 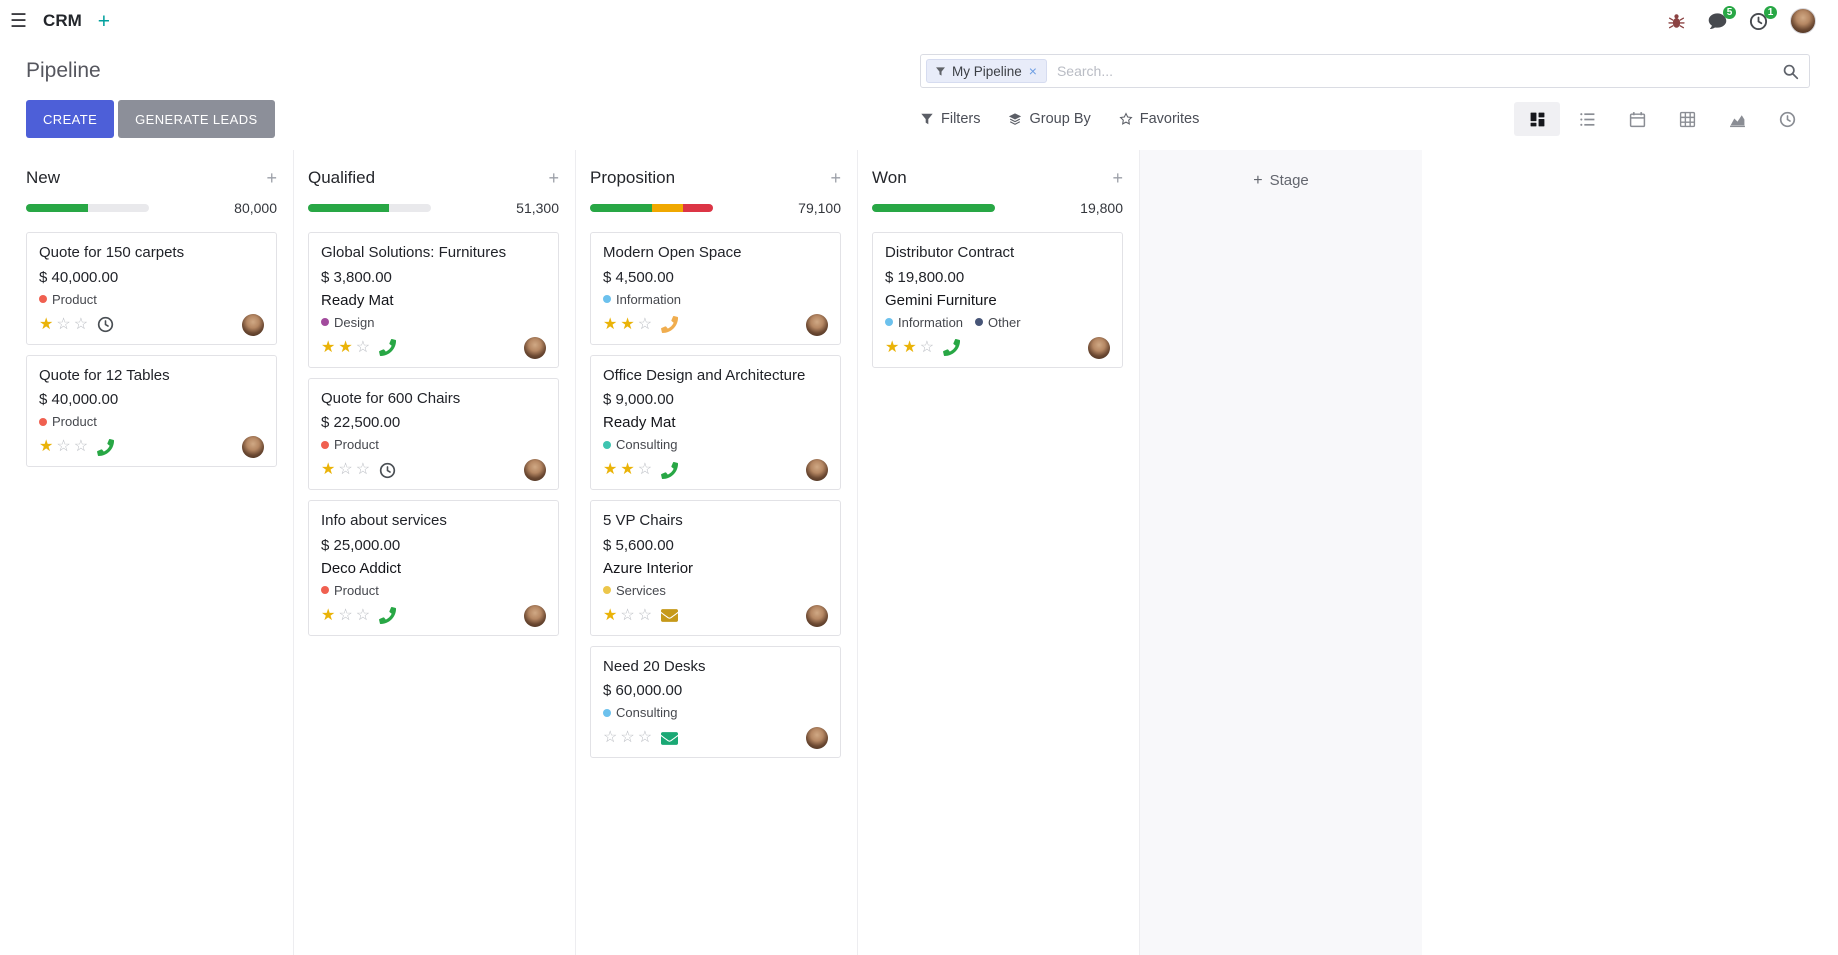 What do you see at coordinates (1803, 21) in the screenshot?
I see `user-menu-avatar` at bounding box center [1803, 21].